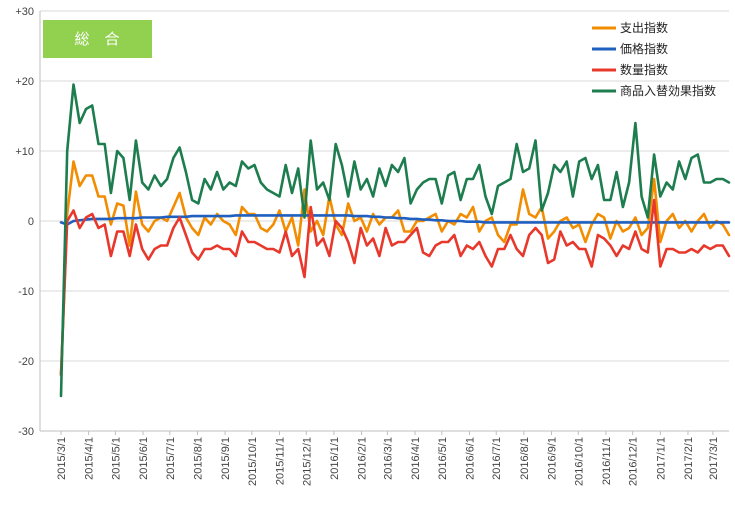 The height and width of the screenshot is (515, 735). Describe the element at coordinates (144, 458) in the screenshot. I see `x-tick-label: 2015/6/1` at that location.